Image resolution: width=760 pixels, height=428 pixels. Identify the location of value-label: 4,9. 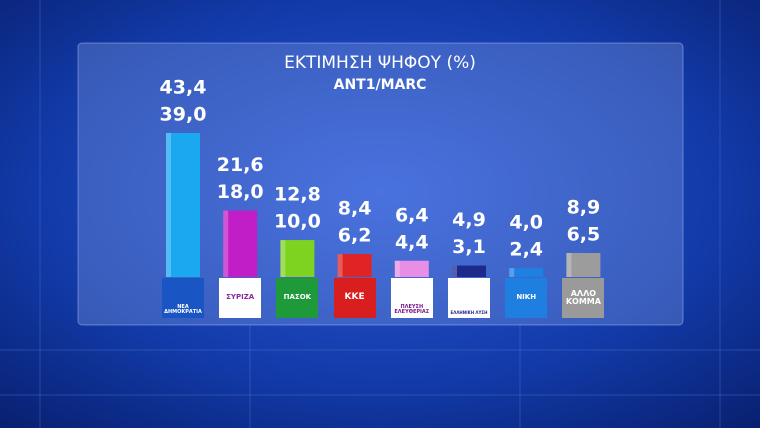
(469, 220).